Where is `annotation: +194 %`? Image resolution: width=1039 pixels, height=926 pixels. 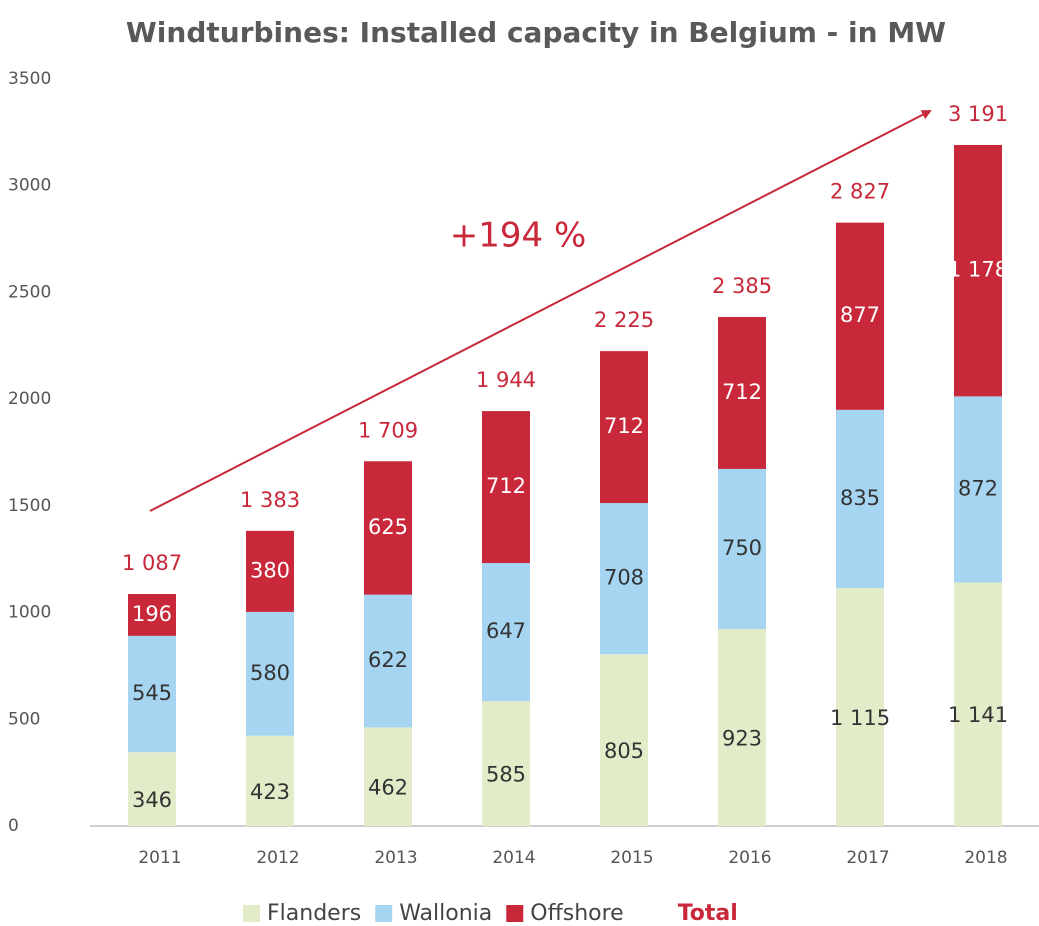
annotation: +194 % is located at coordinates (518, 236).